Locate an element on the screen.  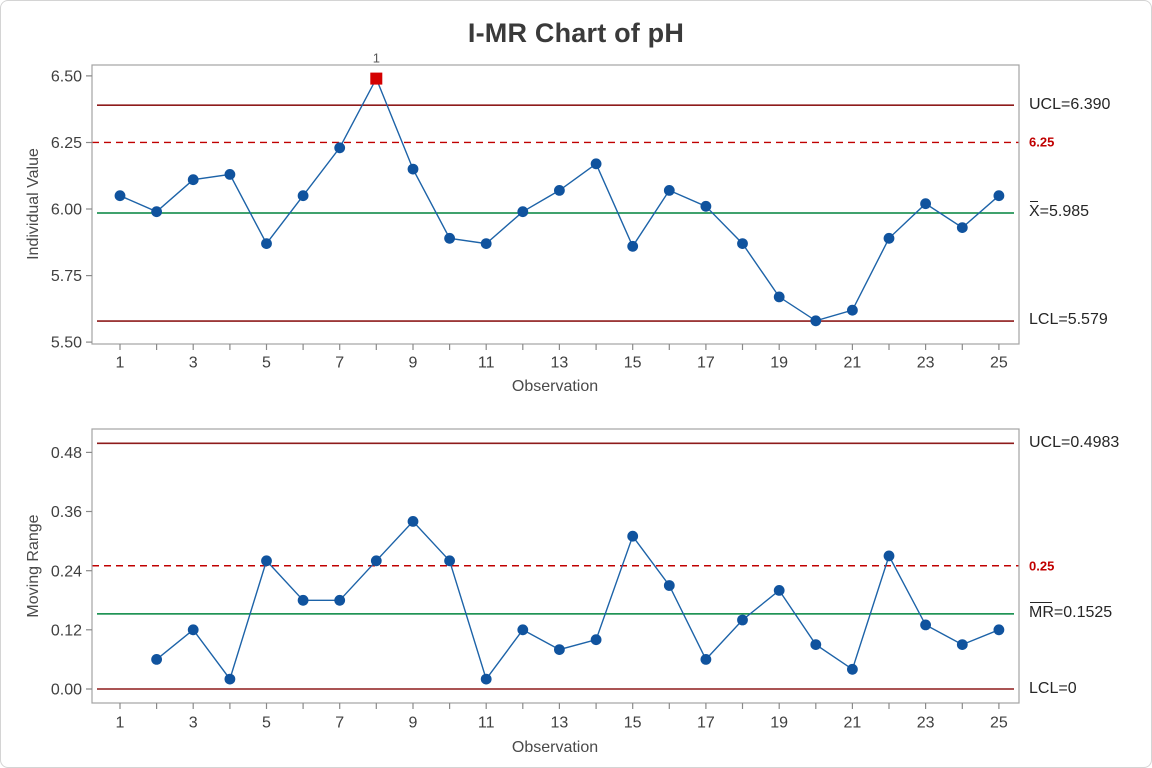
y-tick-label: 5.75 is located at coordinates (66, 276).